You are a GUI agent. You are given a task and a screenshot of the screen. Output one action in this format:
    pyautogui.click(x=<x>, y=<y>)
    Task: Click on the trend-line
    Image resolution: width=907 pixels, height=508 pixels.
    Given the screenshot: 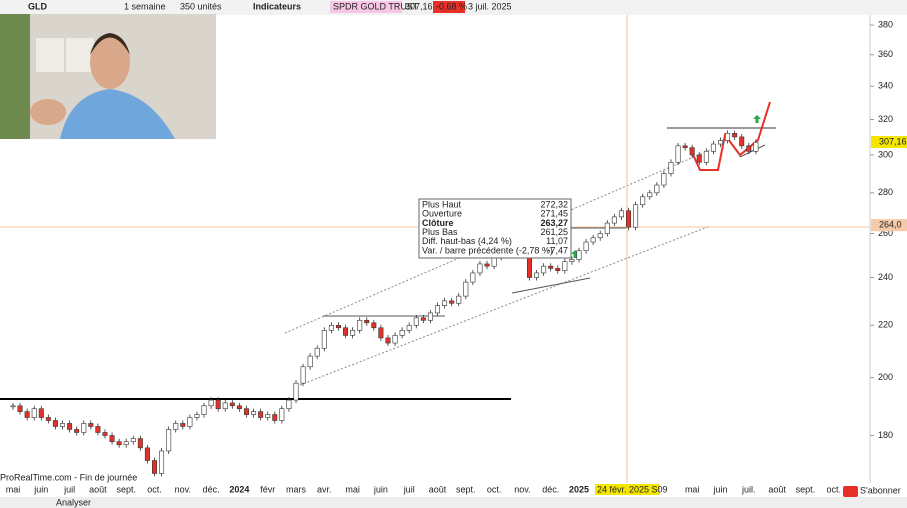 What is the action you would take?
    pyautogui.click(x=551, y=285)
    